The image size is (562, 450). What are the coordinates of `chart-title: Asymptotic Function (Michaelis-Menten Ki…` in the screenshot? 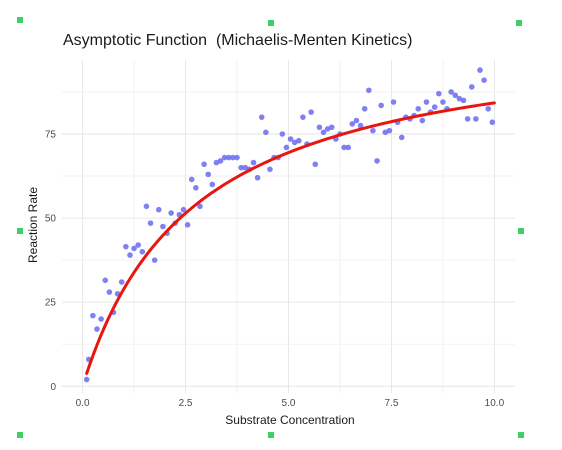 It's located at (237, 40).